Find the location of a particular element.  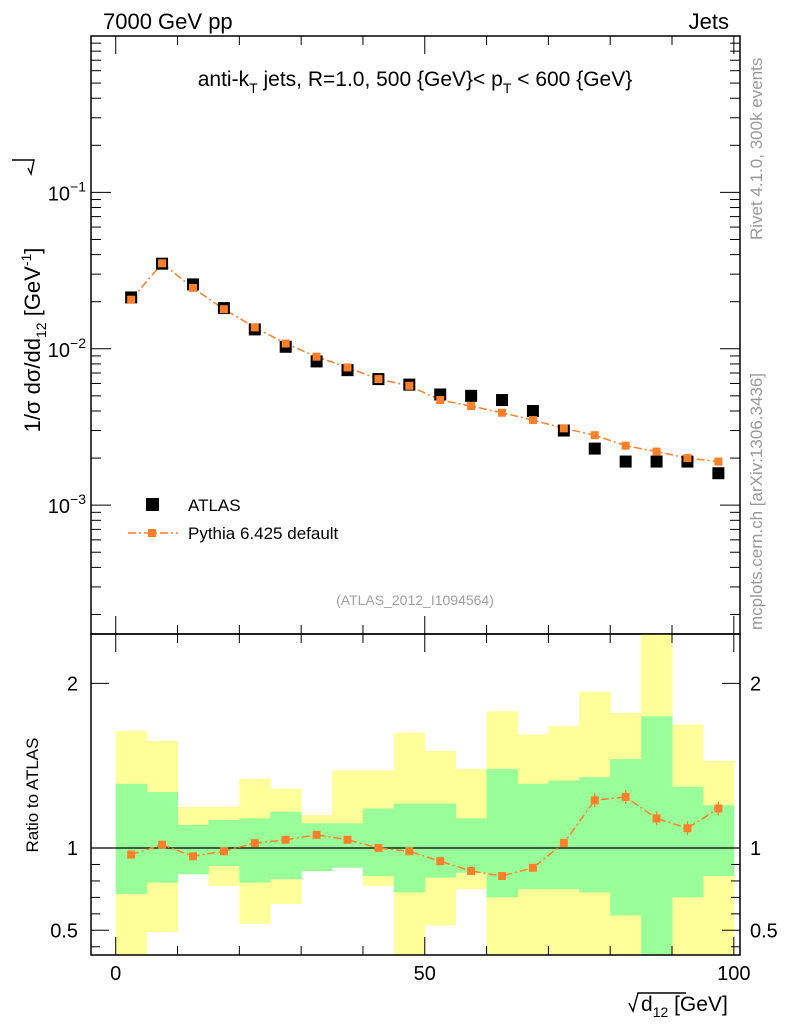

svg-text: 1/σ dσ/dd12 [GeV-1] is located at coordinates (33, 340).